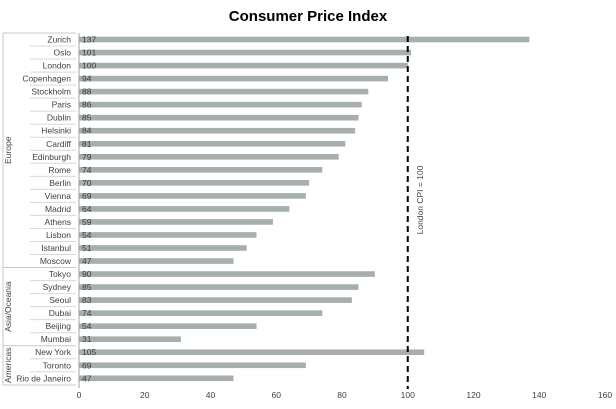 This screenshot has width=616, height=409. What do you see at coordinates (57, 66) in the screenshot?
I see `category-label: London` at bounding box center [57, 66].